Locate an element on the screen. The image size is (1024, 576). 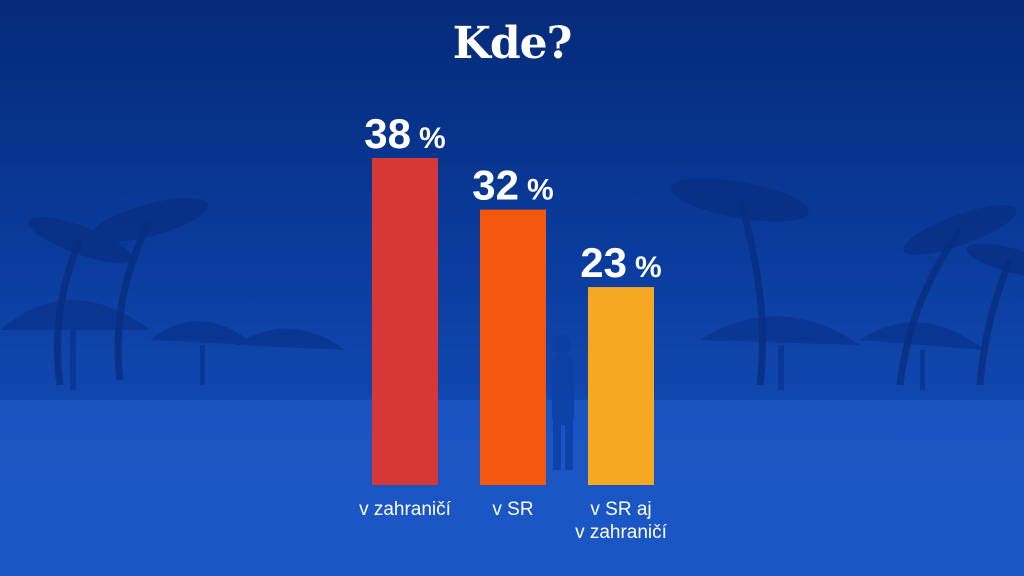
category-label-3: v SR aj v zahraničí is located at coordinates (621, 521).